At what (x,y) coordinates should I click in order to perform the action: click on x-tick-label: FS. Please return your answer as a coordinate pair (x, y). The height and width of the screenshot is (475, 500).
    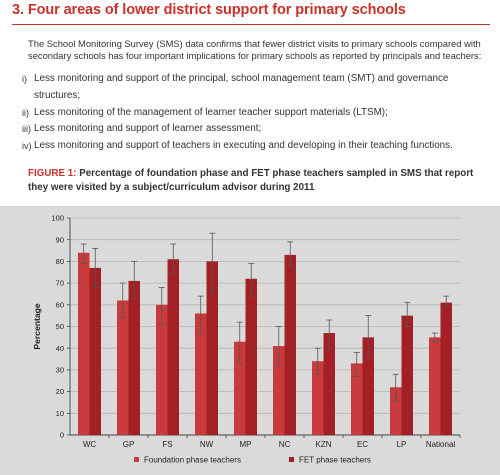
    Looking at the image, I should click on (167, 444).